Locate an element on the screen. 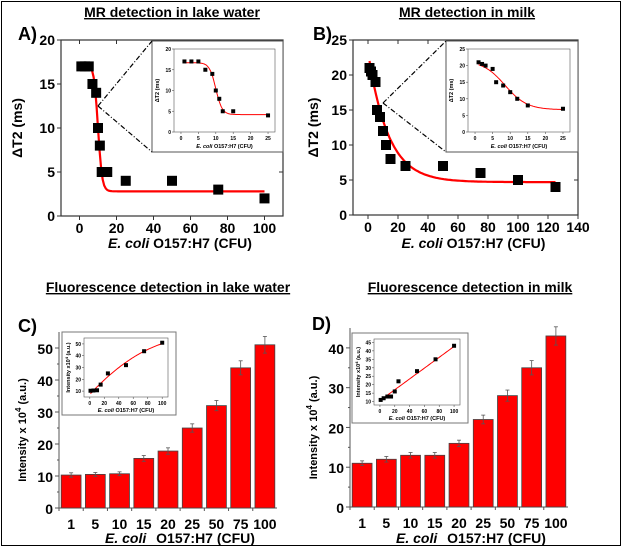 This screenshot has height=550, width=624. x-tick-label: 20 is located at coordinates (398, 227).